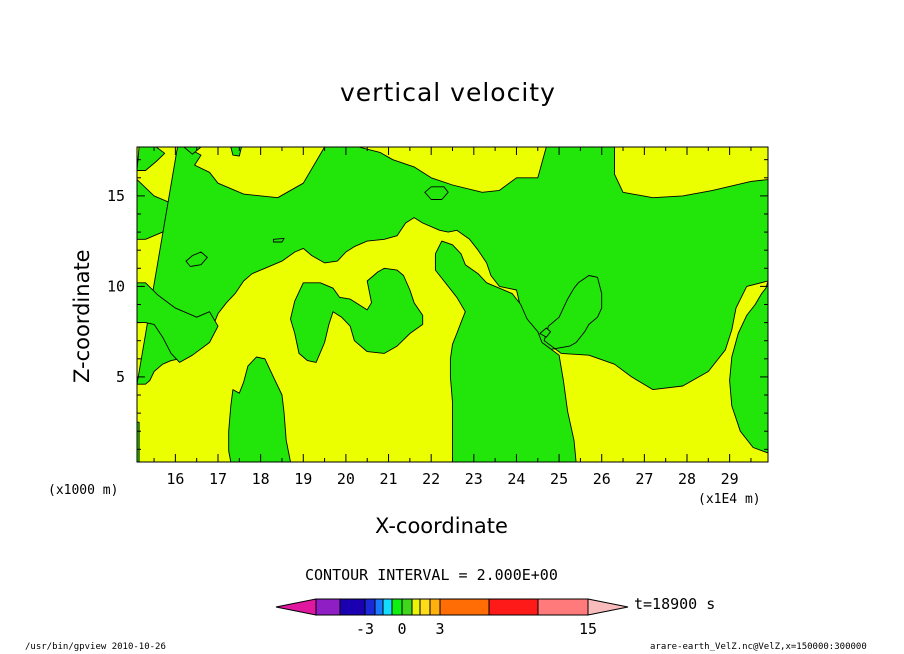  Describe the element at coordinates (218, 479) in the screenshot. I see `x-tick-label: 17` at that location.